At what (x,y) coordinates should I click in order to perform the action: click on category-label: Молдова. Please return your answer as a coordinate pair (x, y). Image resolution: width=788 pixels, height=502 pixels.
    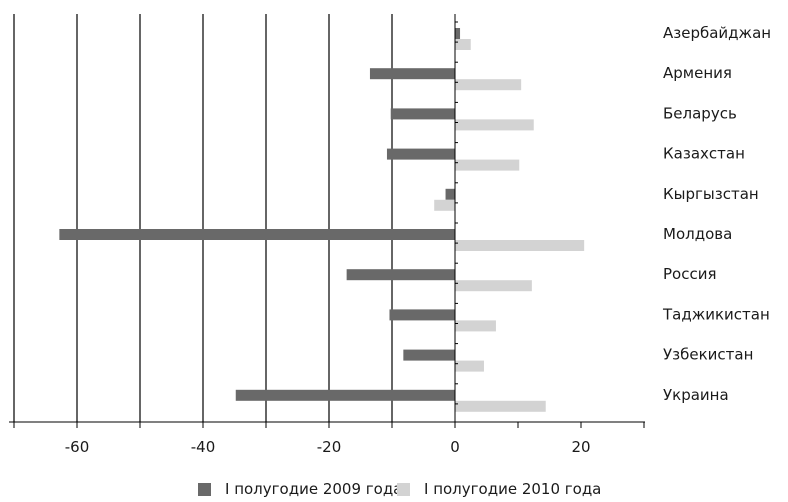
    Looking at the image, I should click on (697, 234).